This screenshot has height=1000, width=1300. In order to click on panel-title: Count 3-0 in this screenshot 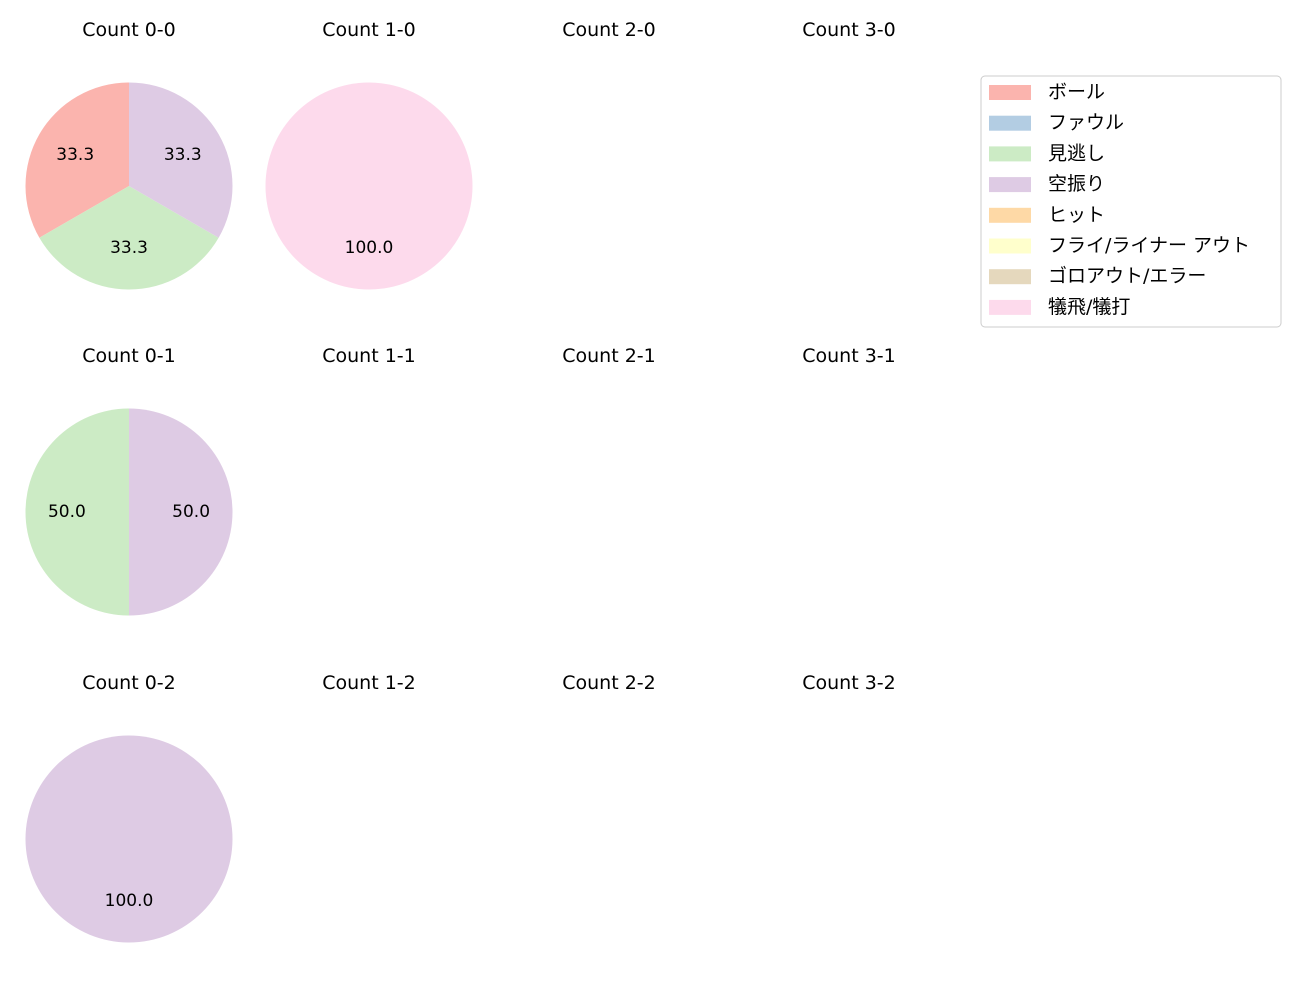, I will do `click(849, 30)`.